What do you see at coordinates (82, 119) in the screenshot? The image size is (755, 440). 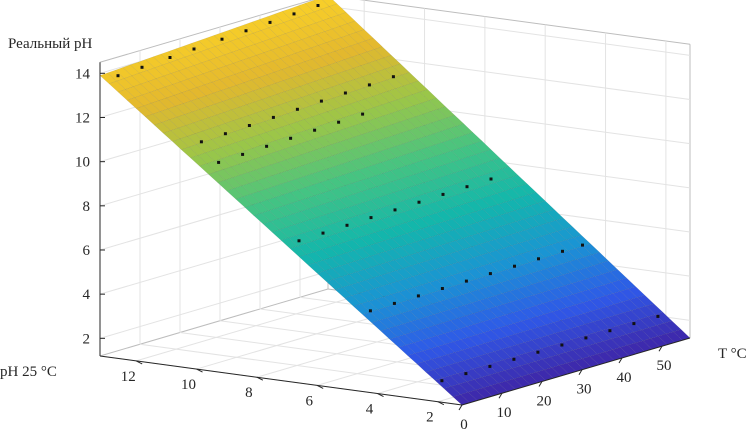 I see `z-tick-label: 12` at bounding box center [82, 119].